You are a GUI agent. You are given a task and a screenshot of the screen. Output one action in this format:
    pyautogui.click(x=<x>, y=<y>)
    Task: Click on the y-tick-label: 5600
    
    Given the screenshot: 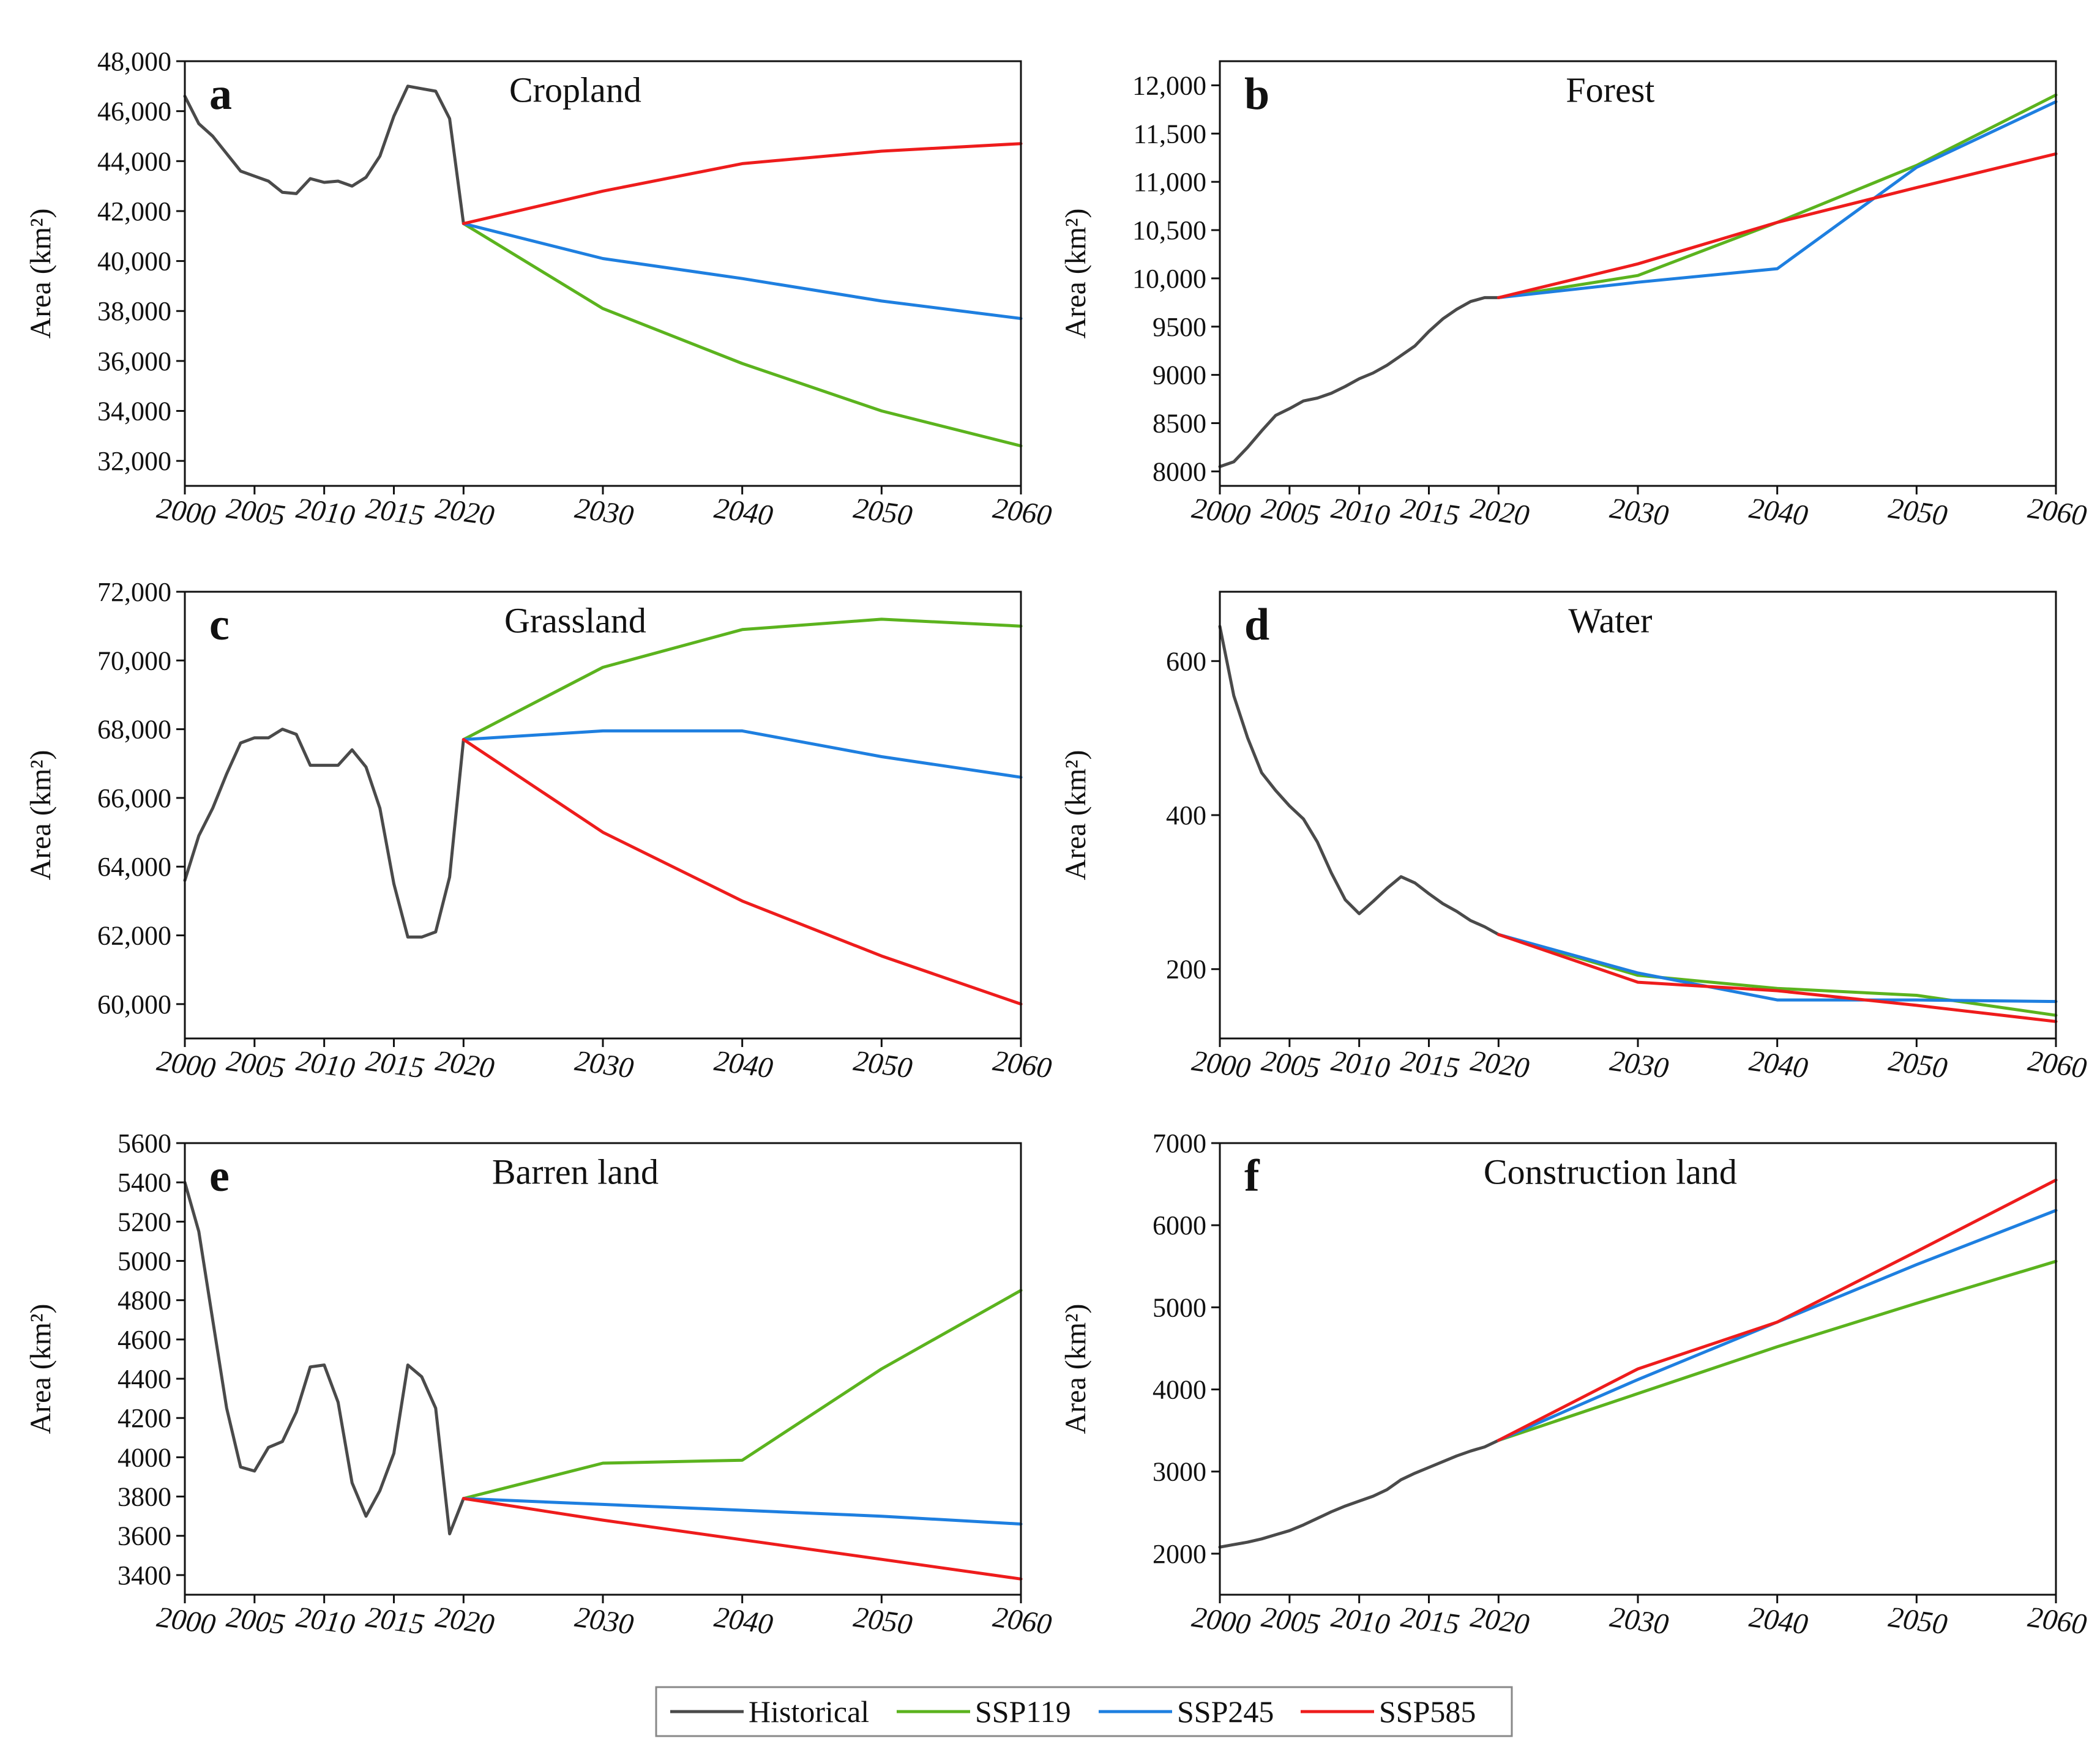 What is the action you would take?
    pyautogui.click(x=144, y=1143)
    